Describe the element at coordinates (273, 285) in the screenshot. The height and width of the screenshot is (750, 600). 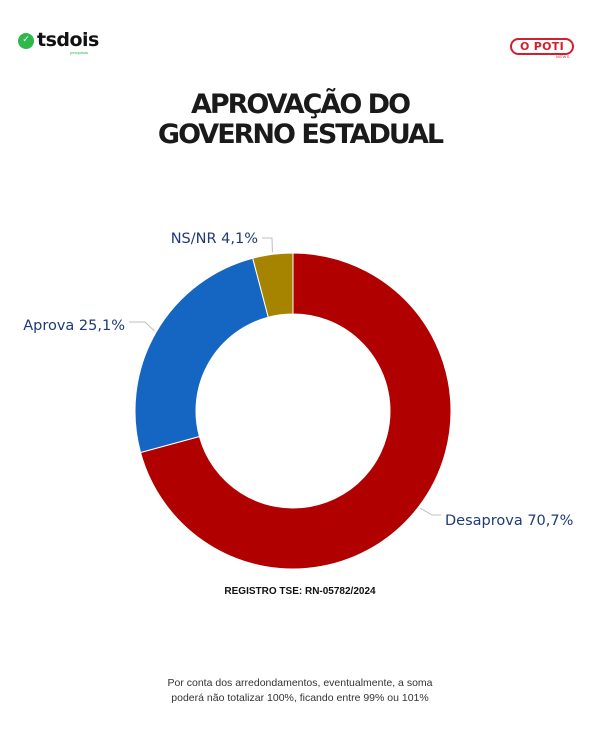
I see `donut-slice-ns-nr` at that location.